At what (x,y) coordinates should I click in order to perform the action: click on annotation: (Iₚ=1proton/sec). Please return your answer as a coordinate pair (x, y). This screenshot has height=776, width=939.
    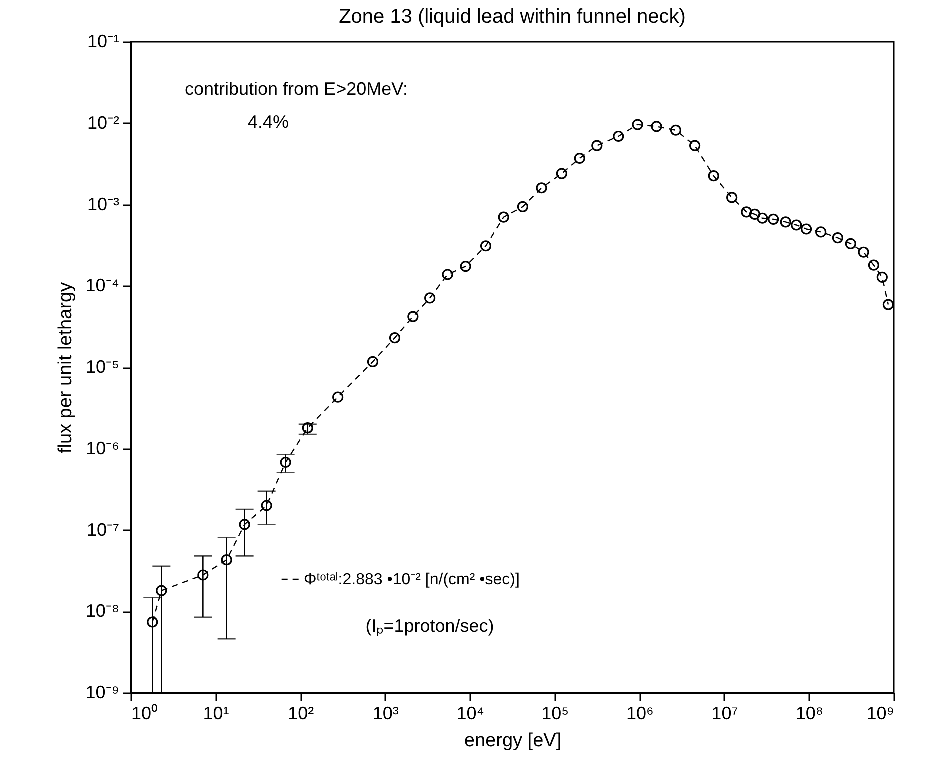
    Looking at the image, I should click on (430, 626).